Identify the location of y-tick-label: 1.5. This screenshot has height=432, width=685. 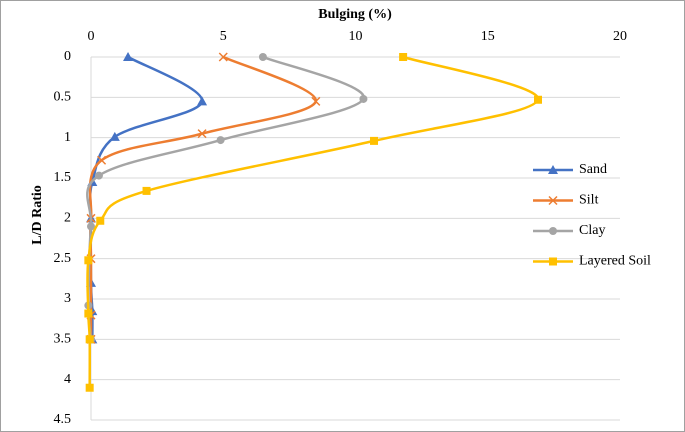
(63, 177).